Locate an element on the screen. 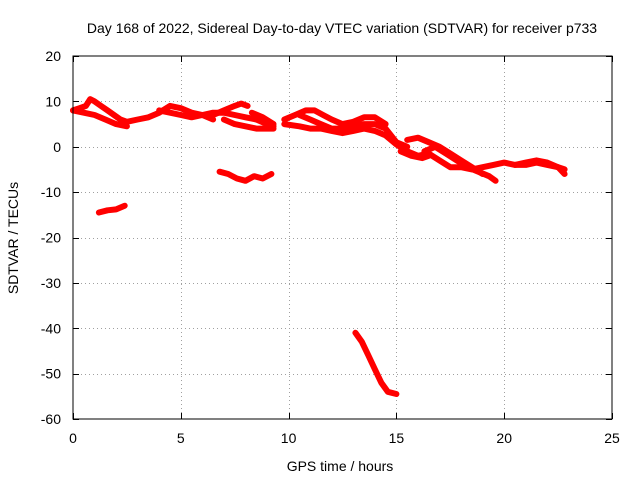 Image resolution: width=640 pixels, height=480 pixels. y-tick-label: -30 is located at coordinates (51, 283).